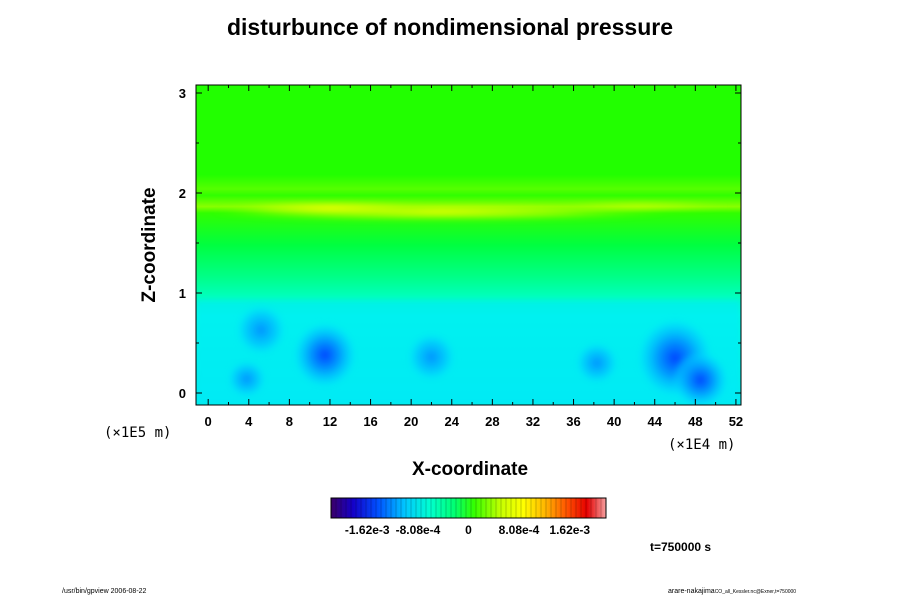  What do you see at coordinates (249, 421) in the screenshot?
I see `x-tick-label: 4` at bounding box center [249, 421].